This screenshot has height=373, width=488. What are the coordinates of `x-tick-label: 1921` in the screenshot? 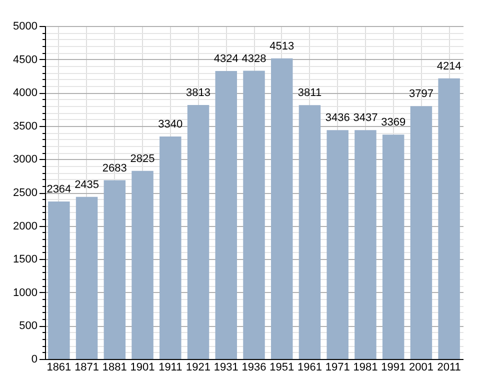 It's located at (198, 367).